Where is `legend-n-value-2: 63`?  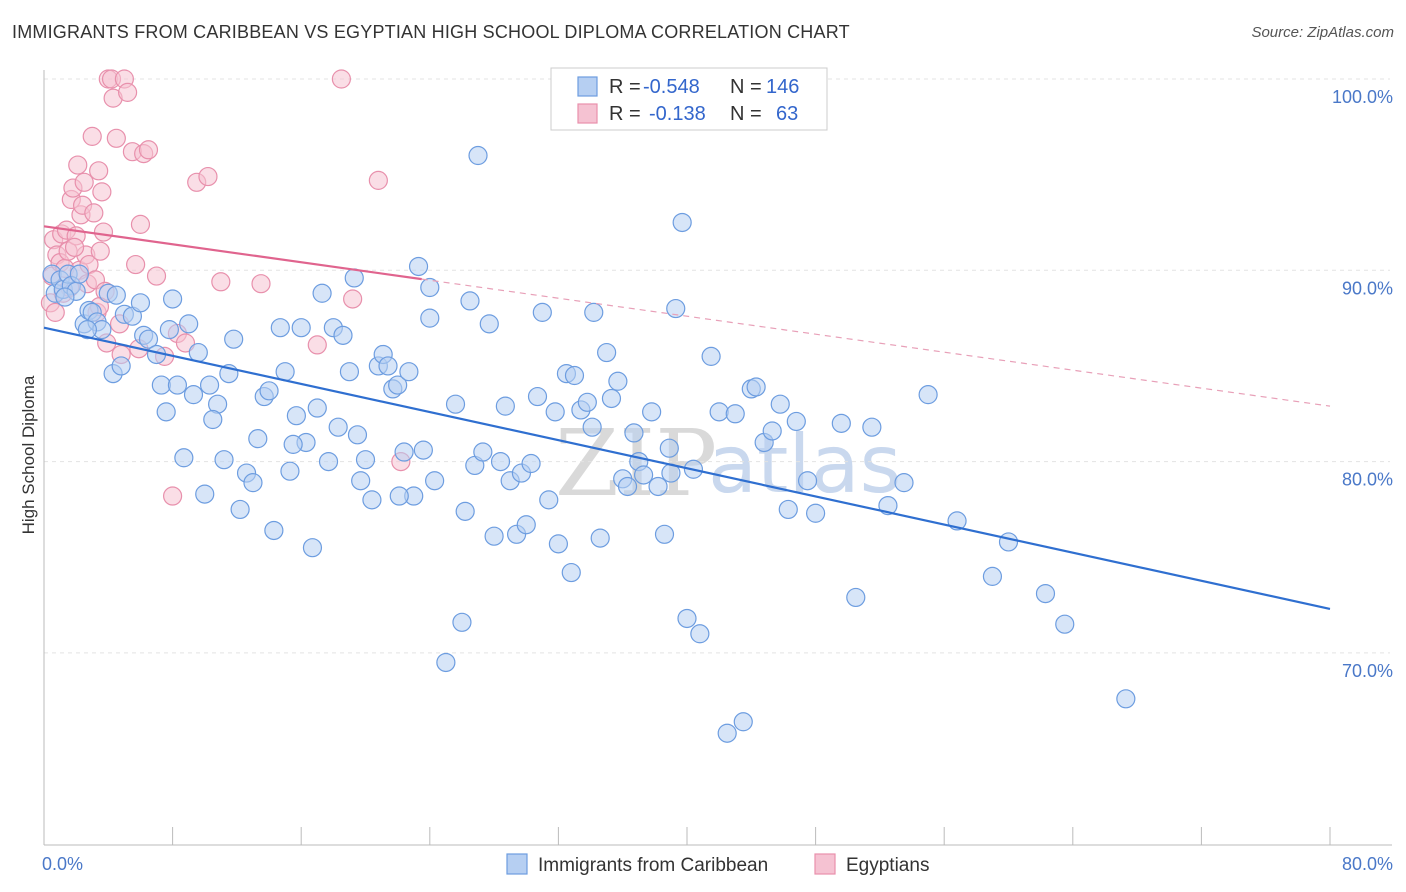 legend-n-value-2: 63 is located at coordinates (787, 114).